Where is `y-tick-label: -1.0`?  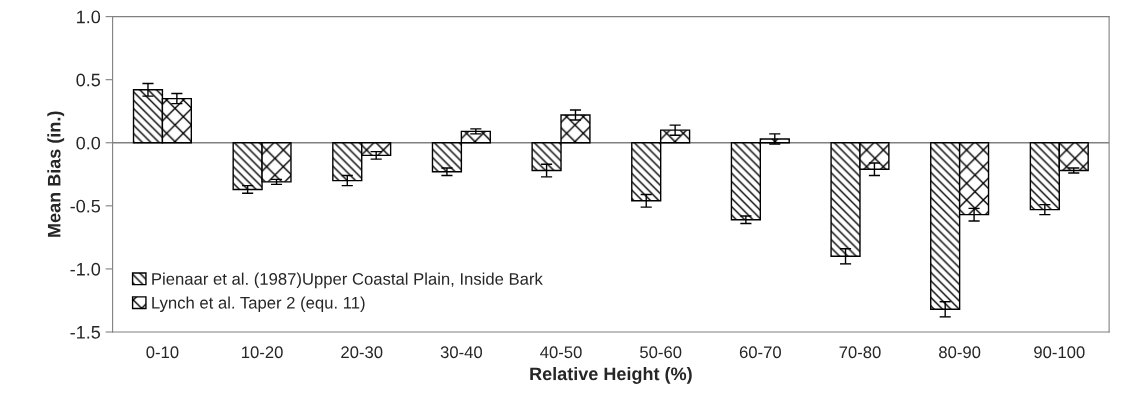 y-tick-label: -1.0 is located at coordinates (85, 269).